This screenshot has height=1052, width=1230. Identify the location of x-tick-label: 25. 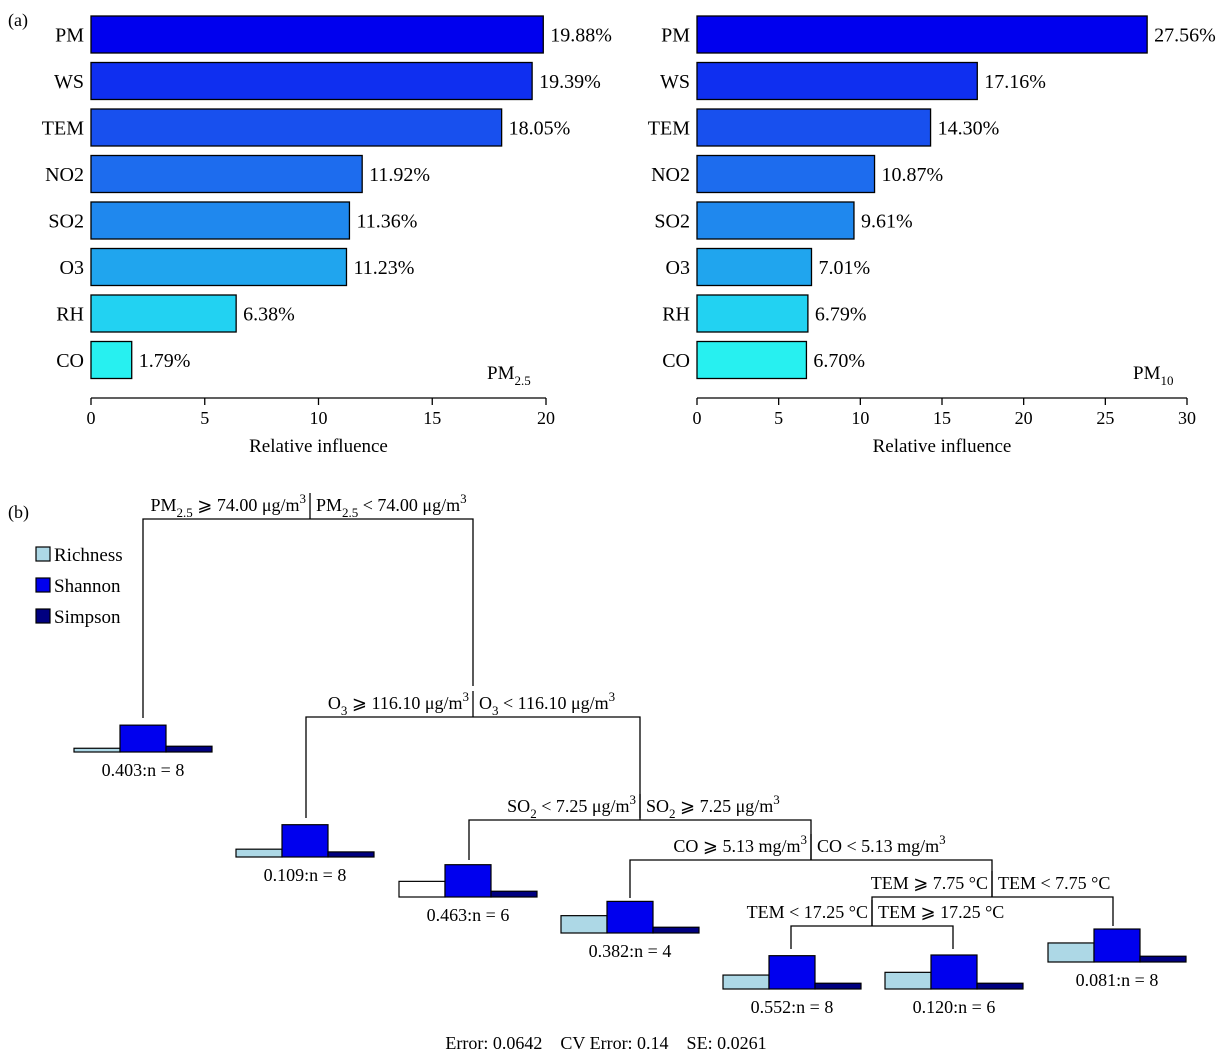
(1105, 418).